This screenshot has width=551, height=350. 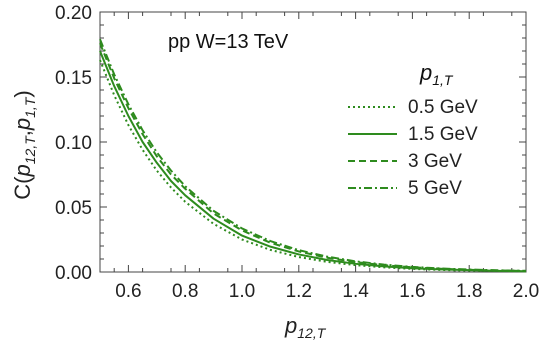 What do you see at coordinates (73, 208) in the screenshot?
I see `y-tick-label: 0.05` at bounding box center [73, 208].